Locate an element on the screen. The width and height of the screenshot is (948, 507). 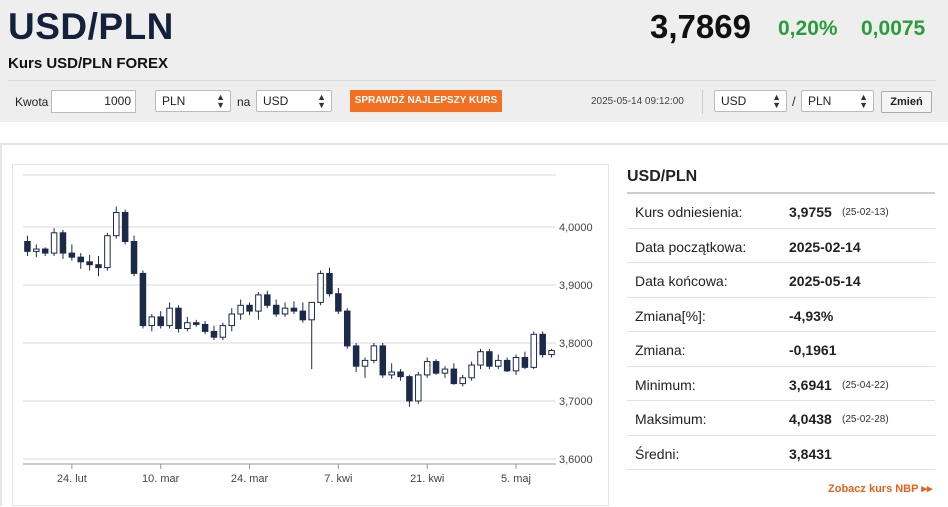
info-row-date: (25-04-22) is located at coordinates (865, 385).